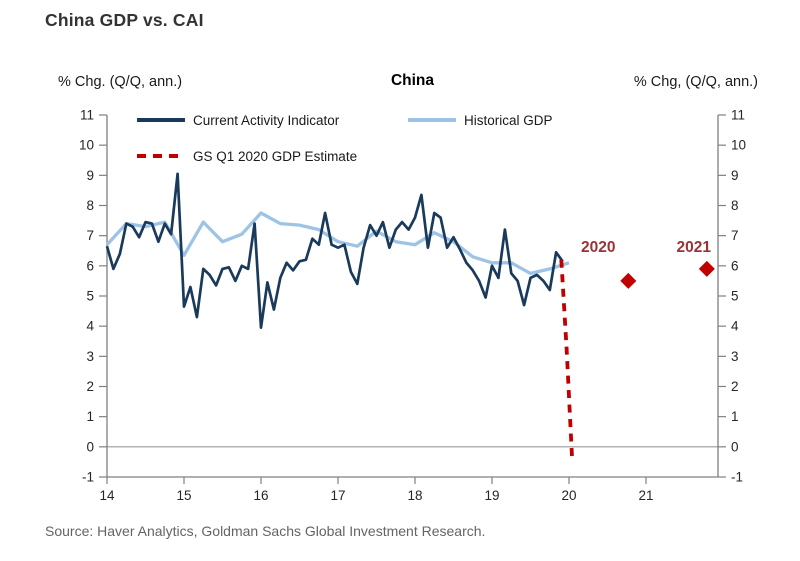  What do you see at coordinates (90, 296) in the screenshot?
I see `y-tick-label-left: 5` at bounding box center [90, 296].